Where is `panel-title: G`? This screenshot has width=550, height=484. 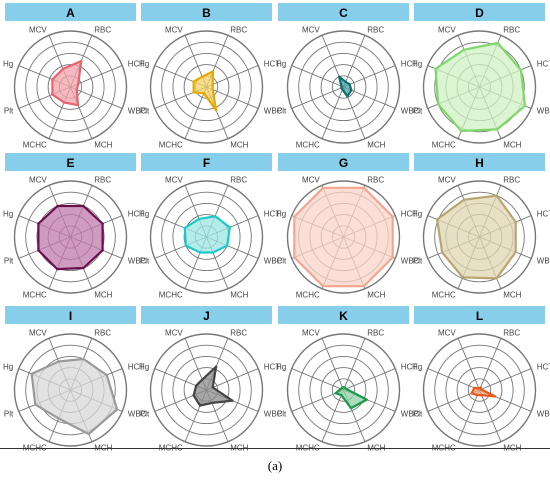
panel-title: G is located at coordinates (343, 163).